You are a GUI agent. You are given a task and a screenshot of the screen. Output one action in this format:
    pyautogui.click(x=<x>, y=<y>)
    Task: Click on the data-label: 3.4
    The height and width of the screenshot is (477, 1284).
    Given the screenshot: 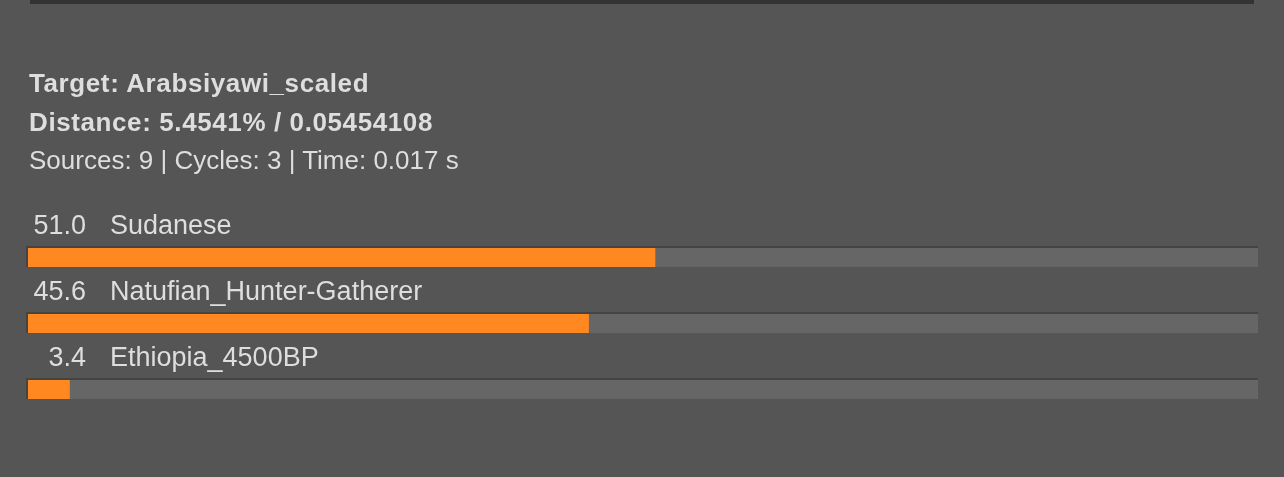 What is the action you would take?
    pyautogui.click(x=67, y=357)
    